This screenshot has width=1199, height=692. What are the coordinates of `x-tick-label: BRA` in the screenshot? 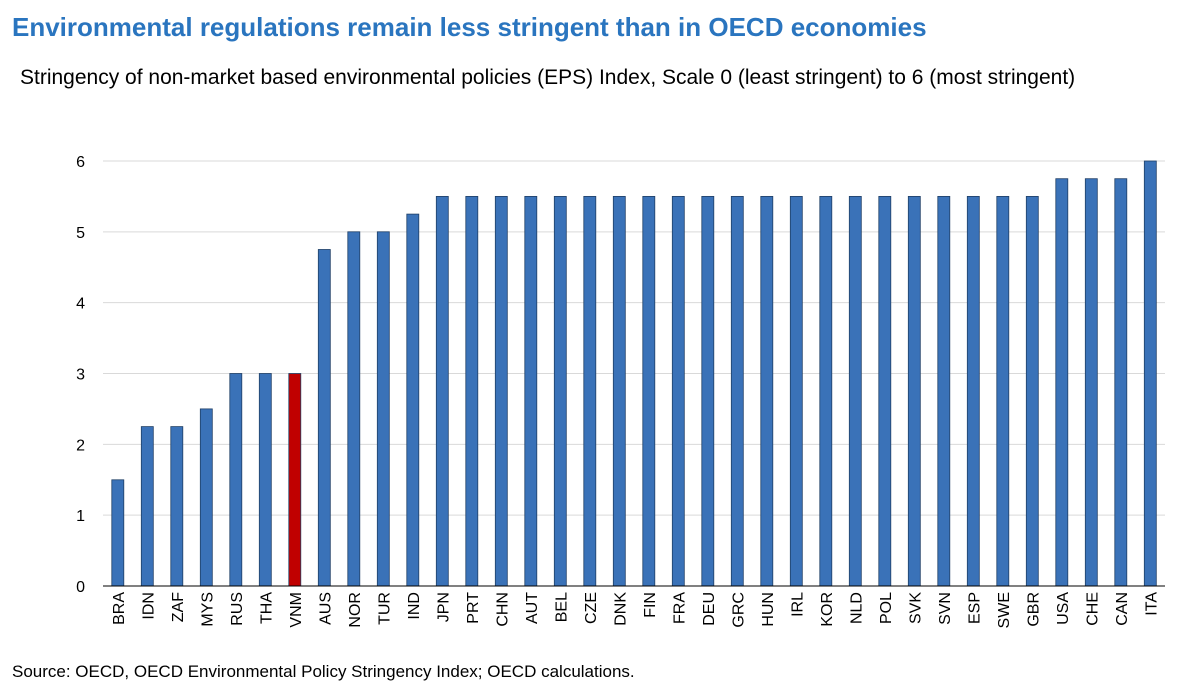 It's located at (119, 608).